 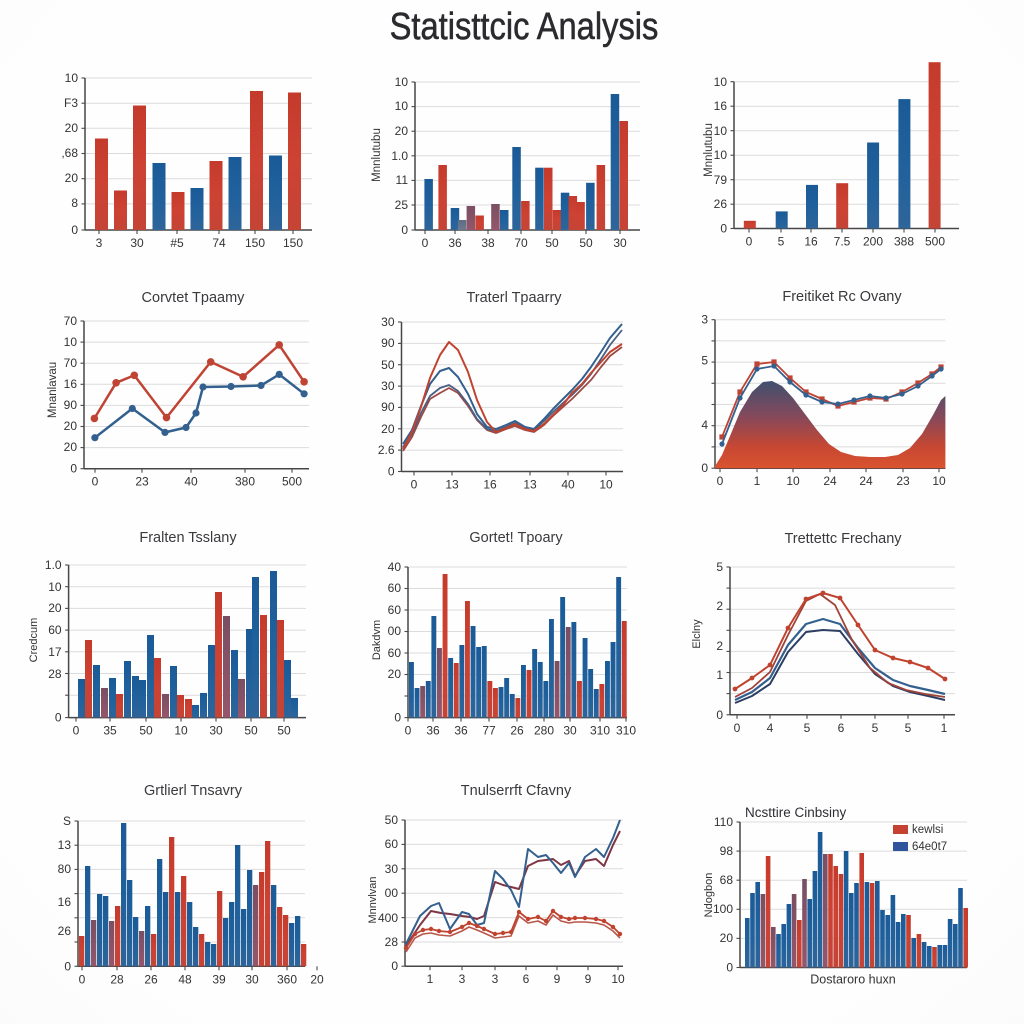 What do you see at coordinates (697, 634) in the screenshot?
I see `svg-text: Elclny` at bounding box center [697, 634].